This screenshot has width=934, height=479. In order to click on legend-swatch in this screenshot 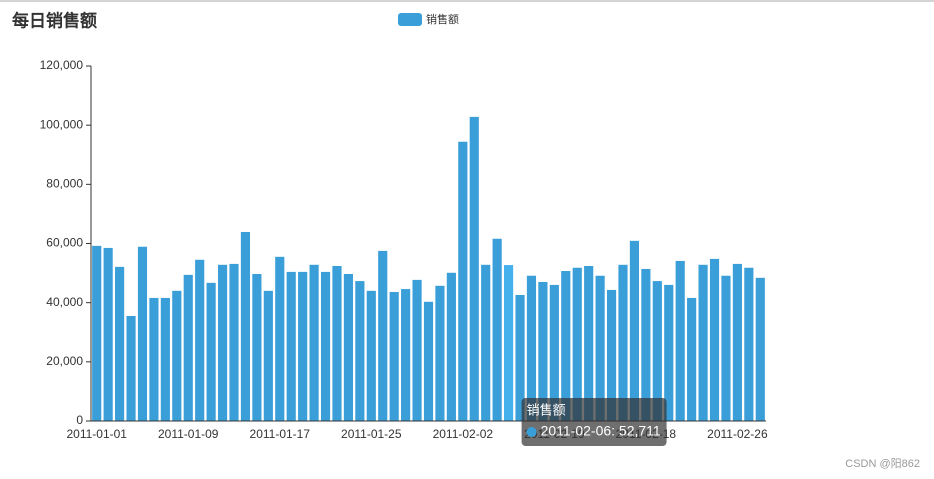, I will do `click(410, 19)`.